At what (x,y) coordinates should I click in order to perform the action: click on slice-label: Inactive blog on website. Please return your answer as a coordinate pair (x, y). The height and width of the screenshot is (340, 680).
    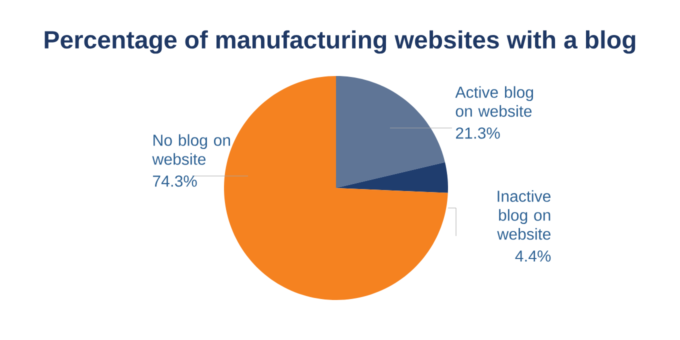
    Looking at the image, I should click on (523, 215).